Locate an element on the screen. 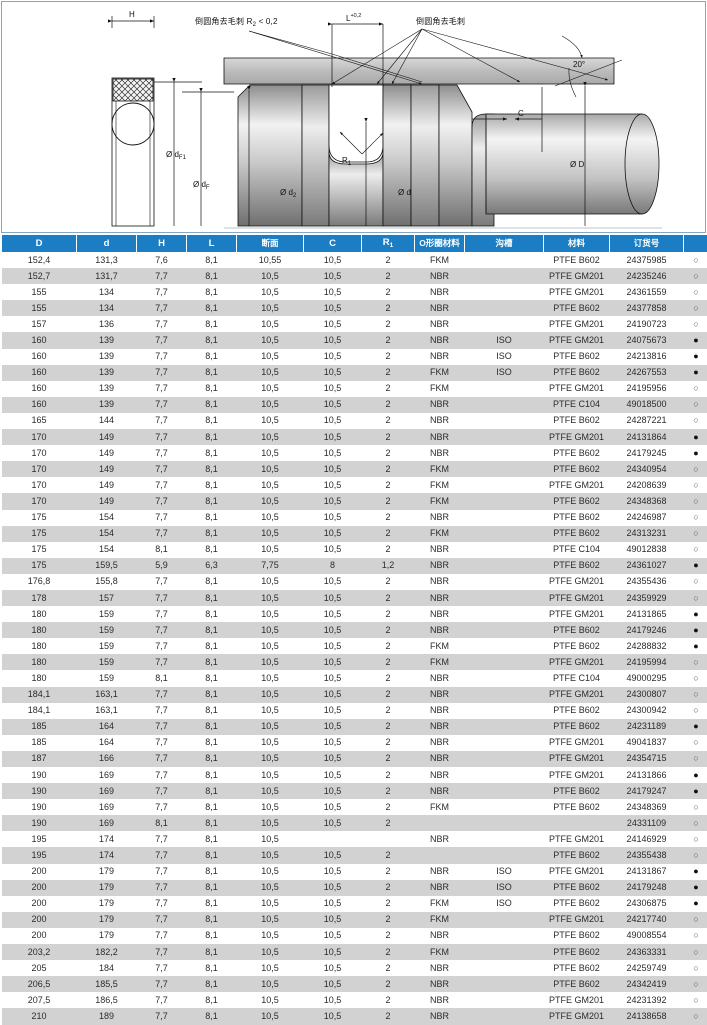 This screenshot has width=707, height=1025. col-header-H: H is located at coordinates (162, 243).